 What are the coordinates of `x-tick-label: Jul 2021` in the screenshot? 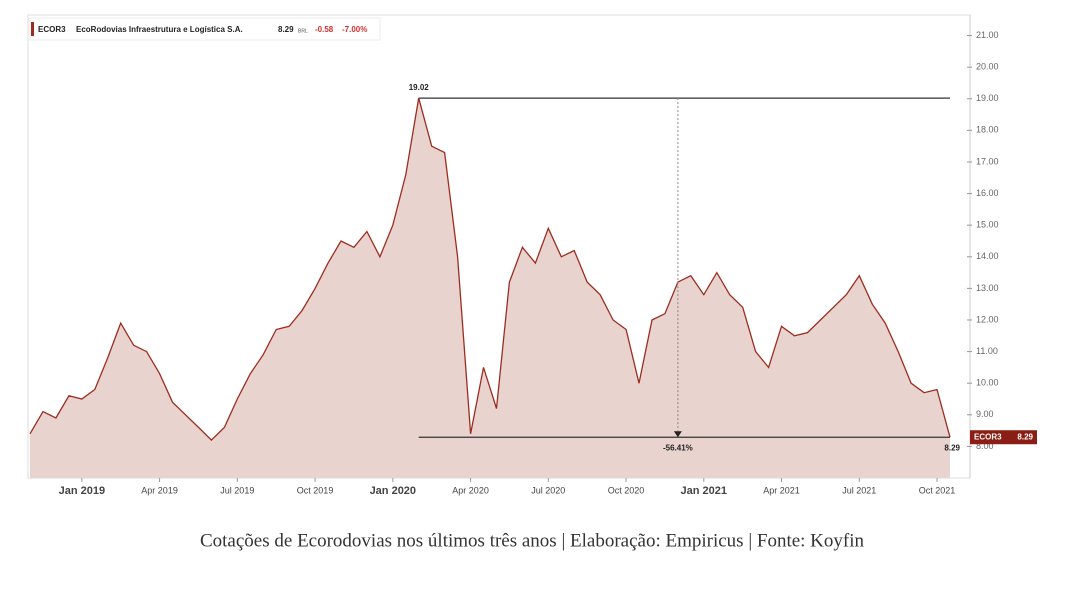 It's located at (859, 490).